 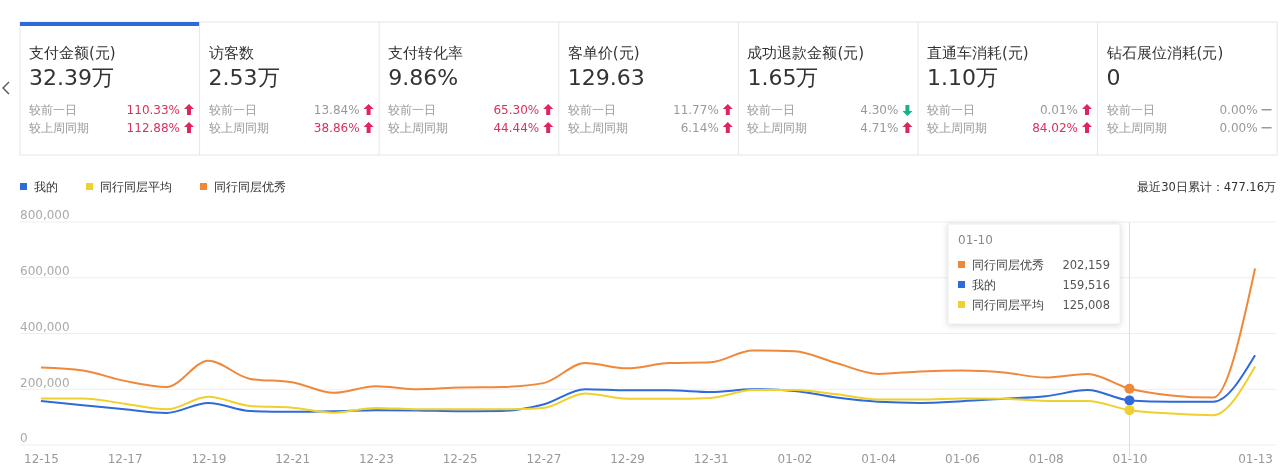 I want to click on text: 0, so click(x=1113, y=77).